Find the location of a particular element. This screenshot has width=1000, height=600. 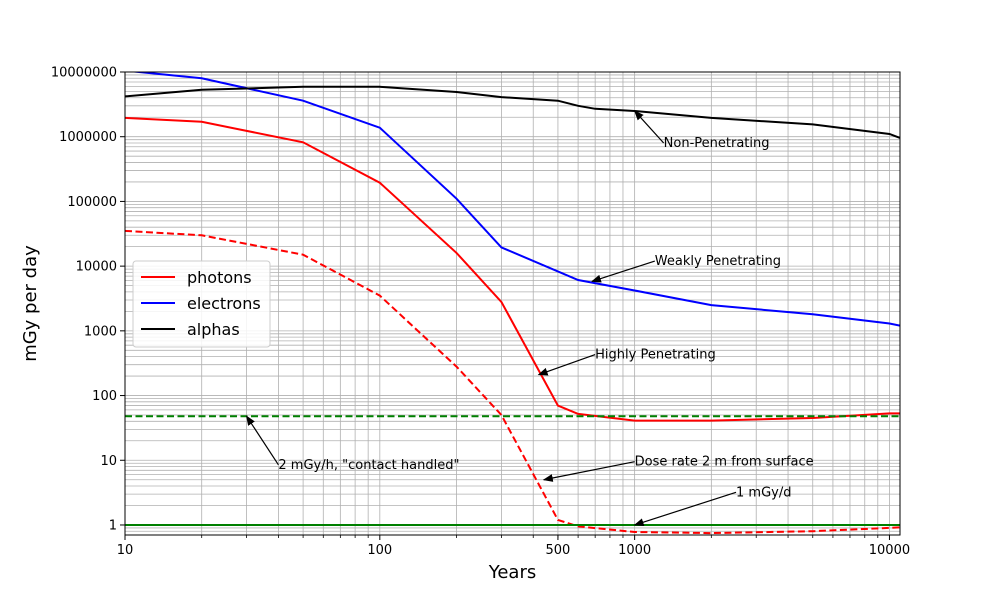

legend: photons electrons alphas is located at coordinates (201, 304).